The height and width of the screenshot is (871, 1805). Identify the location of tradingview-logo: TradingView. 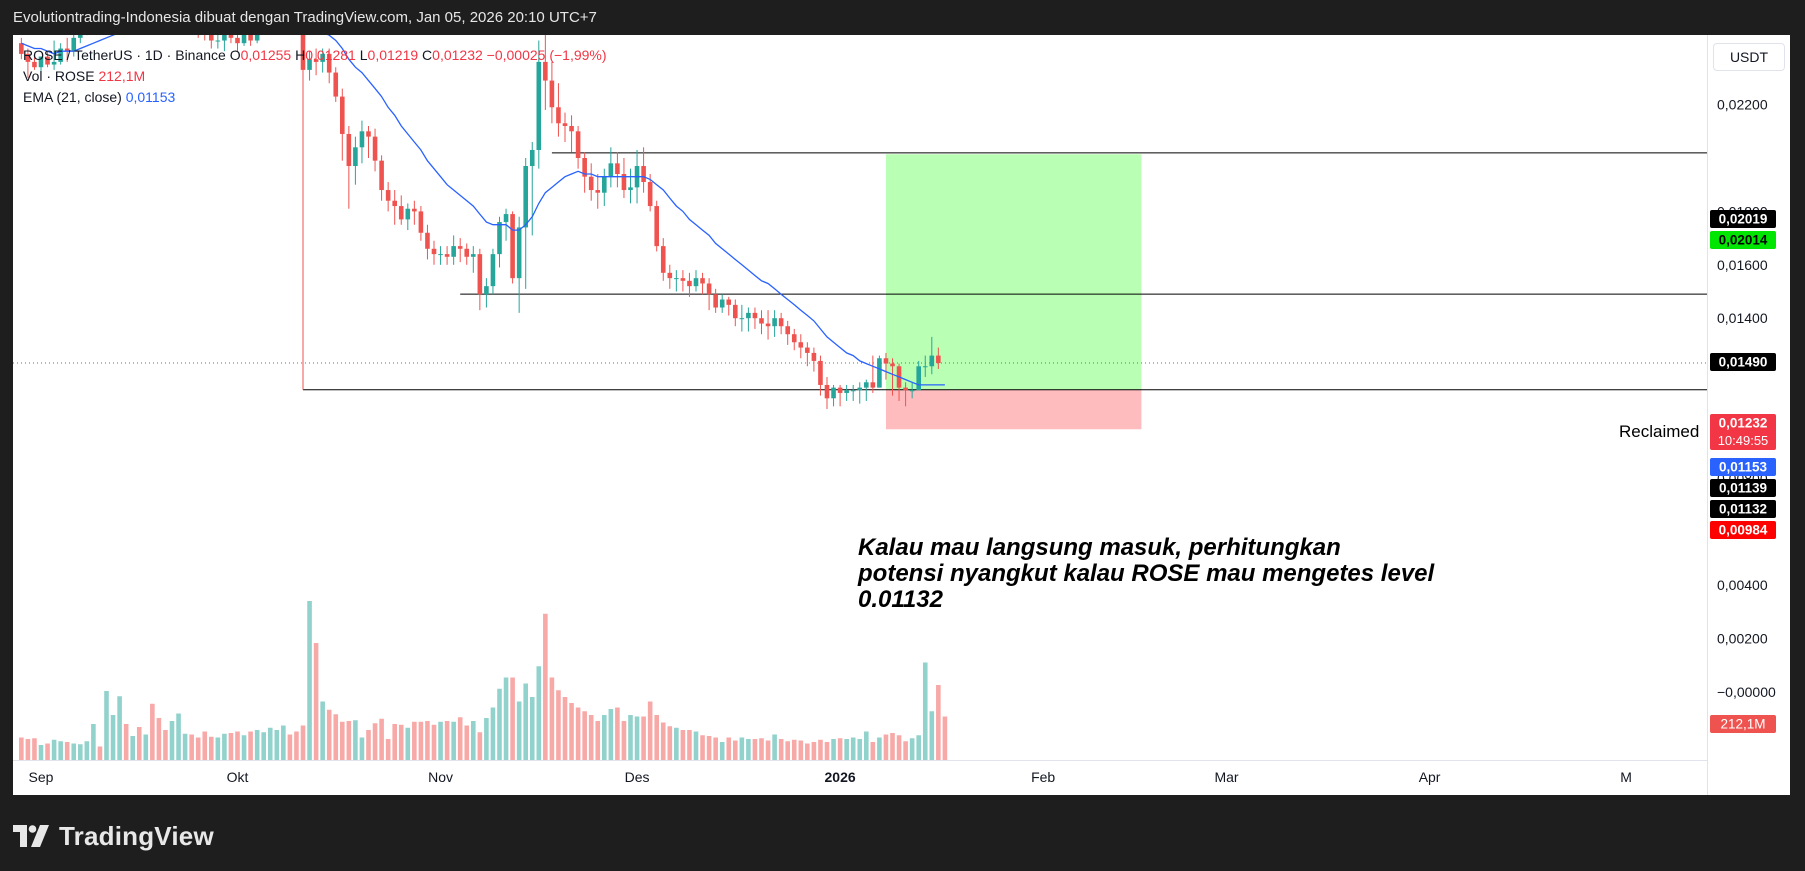
(113, 836).